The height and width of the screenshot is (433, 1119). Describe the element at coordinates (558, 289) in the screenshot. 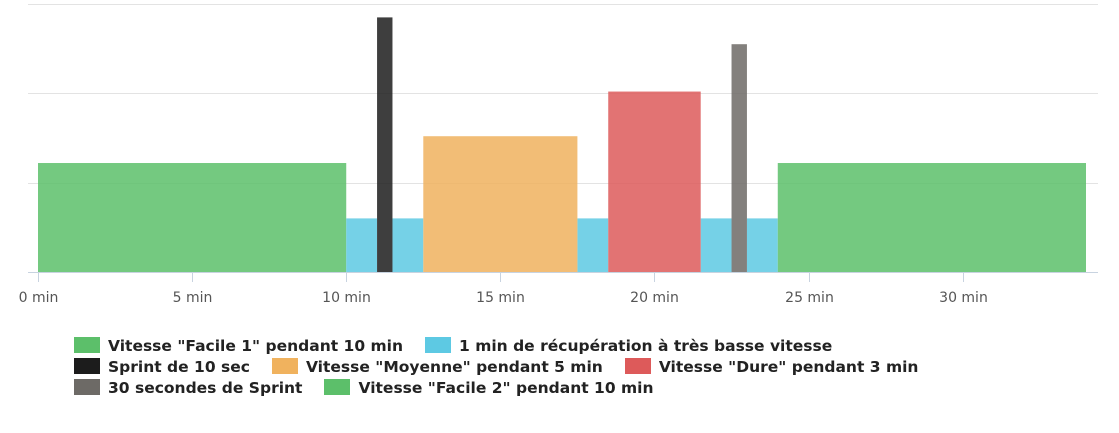

I see `x-axis: 0 min 5 min 10 min 15 min 20 min 25 min 30 min` at that location.